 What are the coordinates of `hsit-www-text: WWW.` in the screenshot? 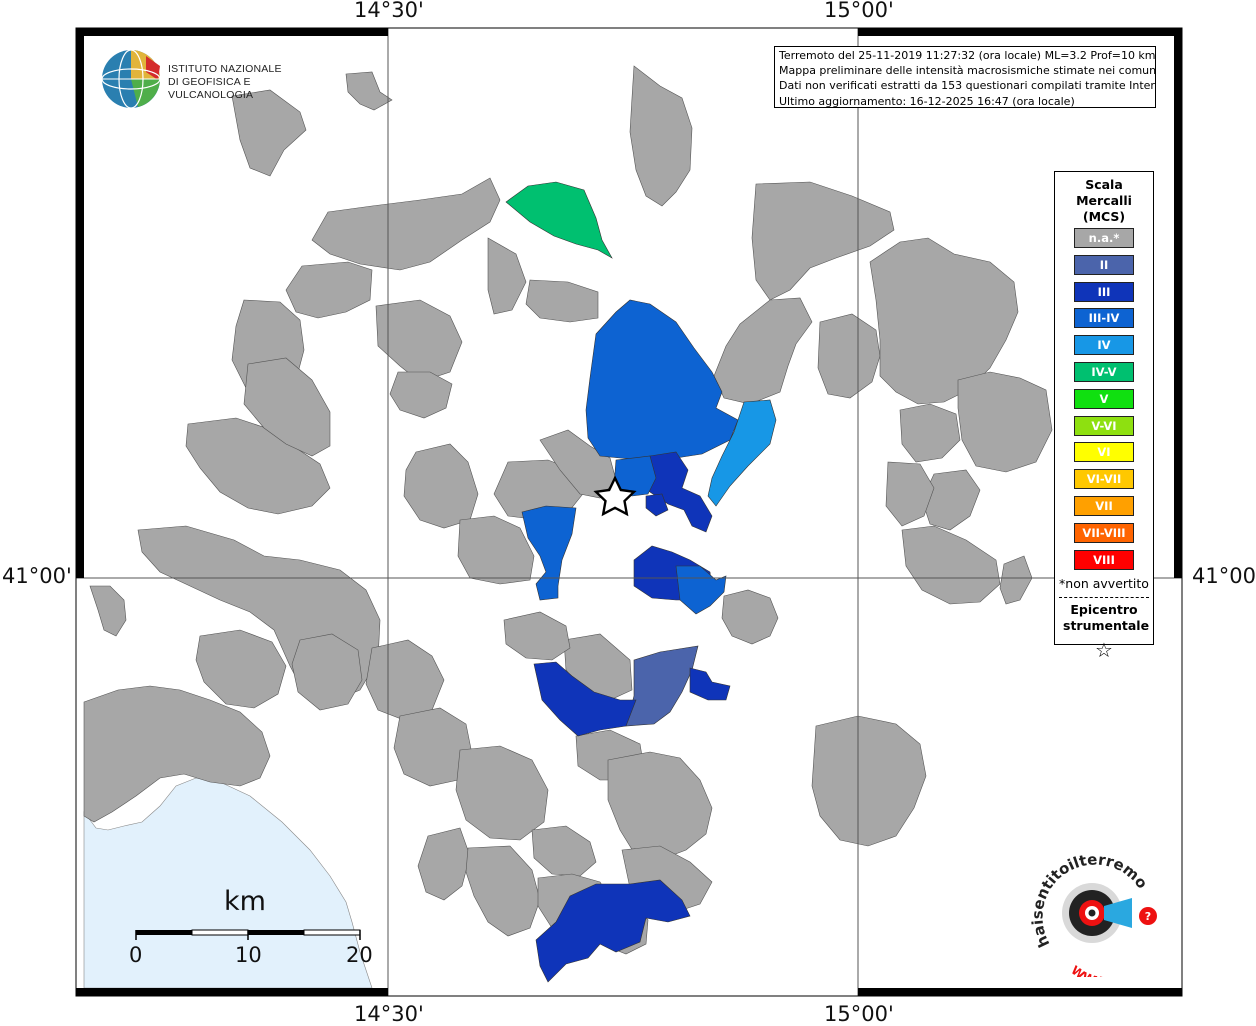 It's located at (1090, 970).